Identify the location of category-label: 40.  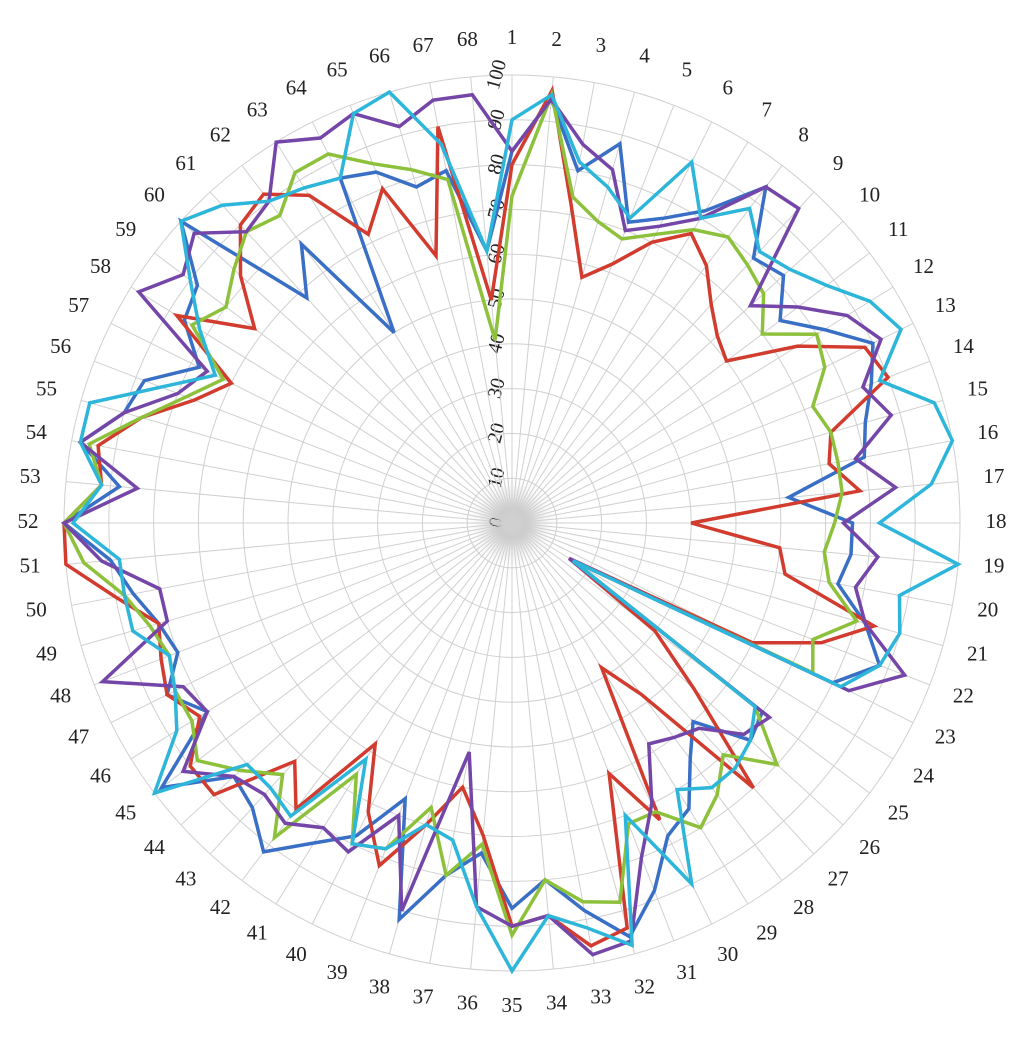
(296, 954).